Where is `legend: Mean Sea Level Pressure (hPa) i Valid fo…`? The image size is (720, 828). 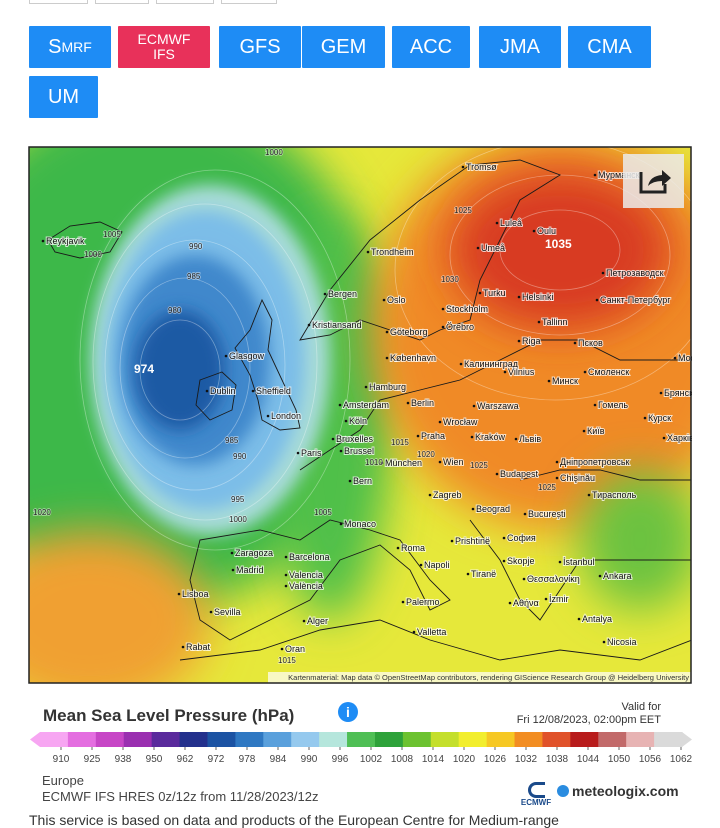
legend: Mean Sea Level Pressure (hPa) i Valid fo… is located at coordinates (361, 733).